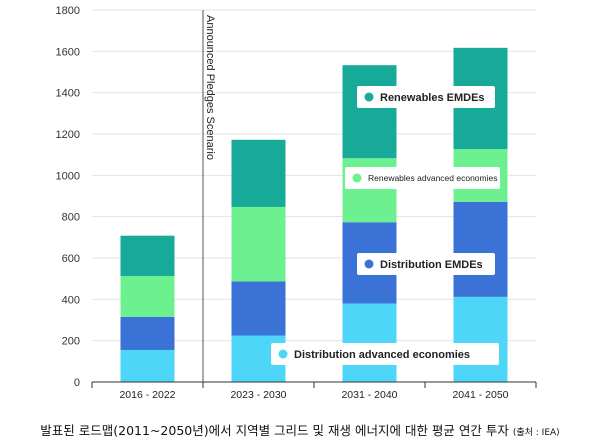 This screenshot has width=600, height=442. I want to click on y-tick-label: 0, so click(77, 383).